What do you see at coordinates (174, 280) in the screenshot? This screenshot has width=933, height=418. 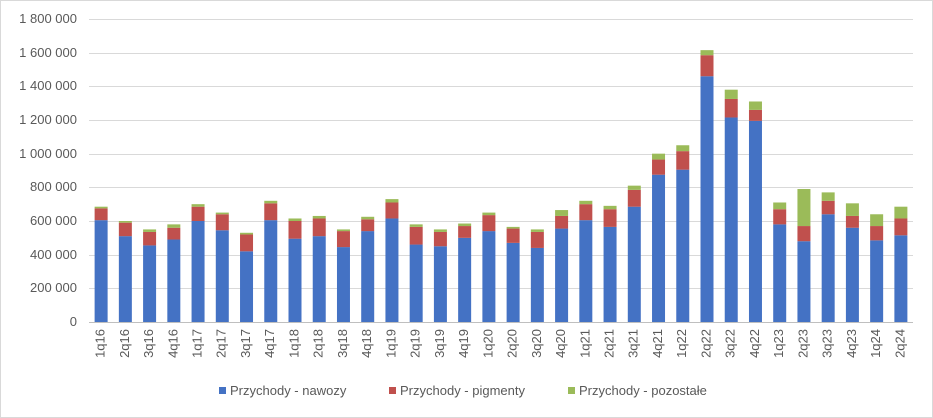 I see `bar-nawozy-4q16` at bounding box center [174, 280].